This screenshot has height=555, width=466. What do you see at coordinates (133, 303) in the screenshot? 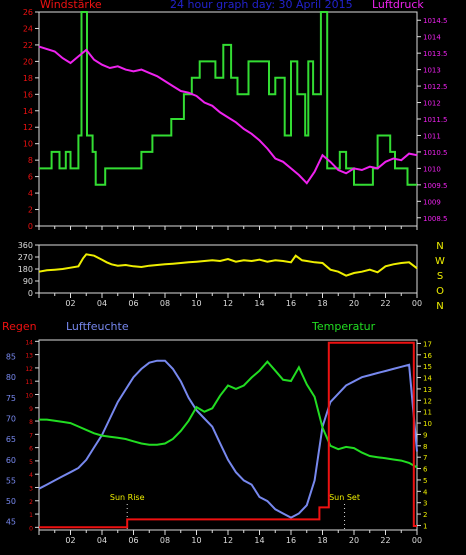
I see `time-axis-2-tick-label: 06` at bounding box center [133, 303].